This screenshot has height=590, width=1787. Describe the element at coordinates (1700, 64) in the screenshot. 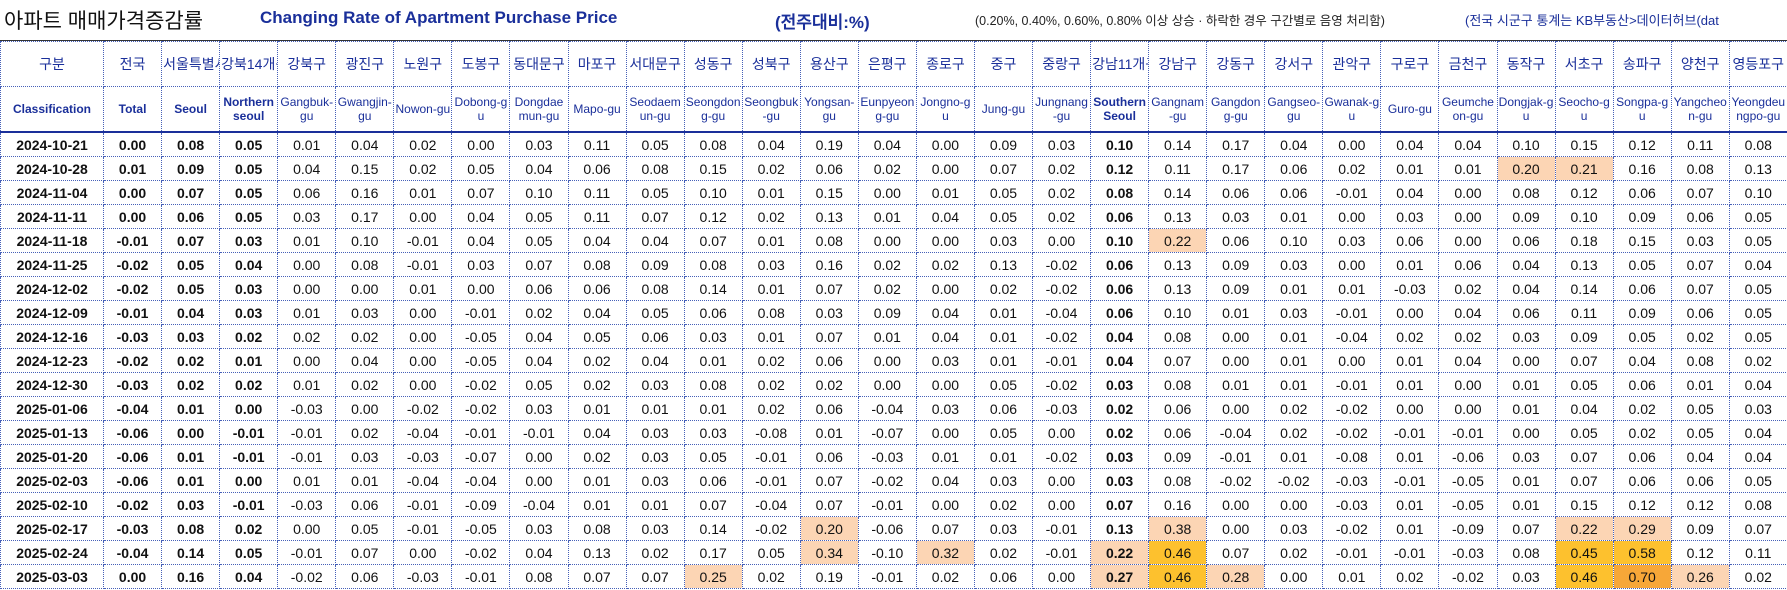

I see `header-korean: 양천구` at that location.